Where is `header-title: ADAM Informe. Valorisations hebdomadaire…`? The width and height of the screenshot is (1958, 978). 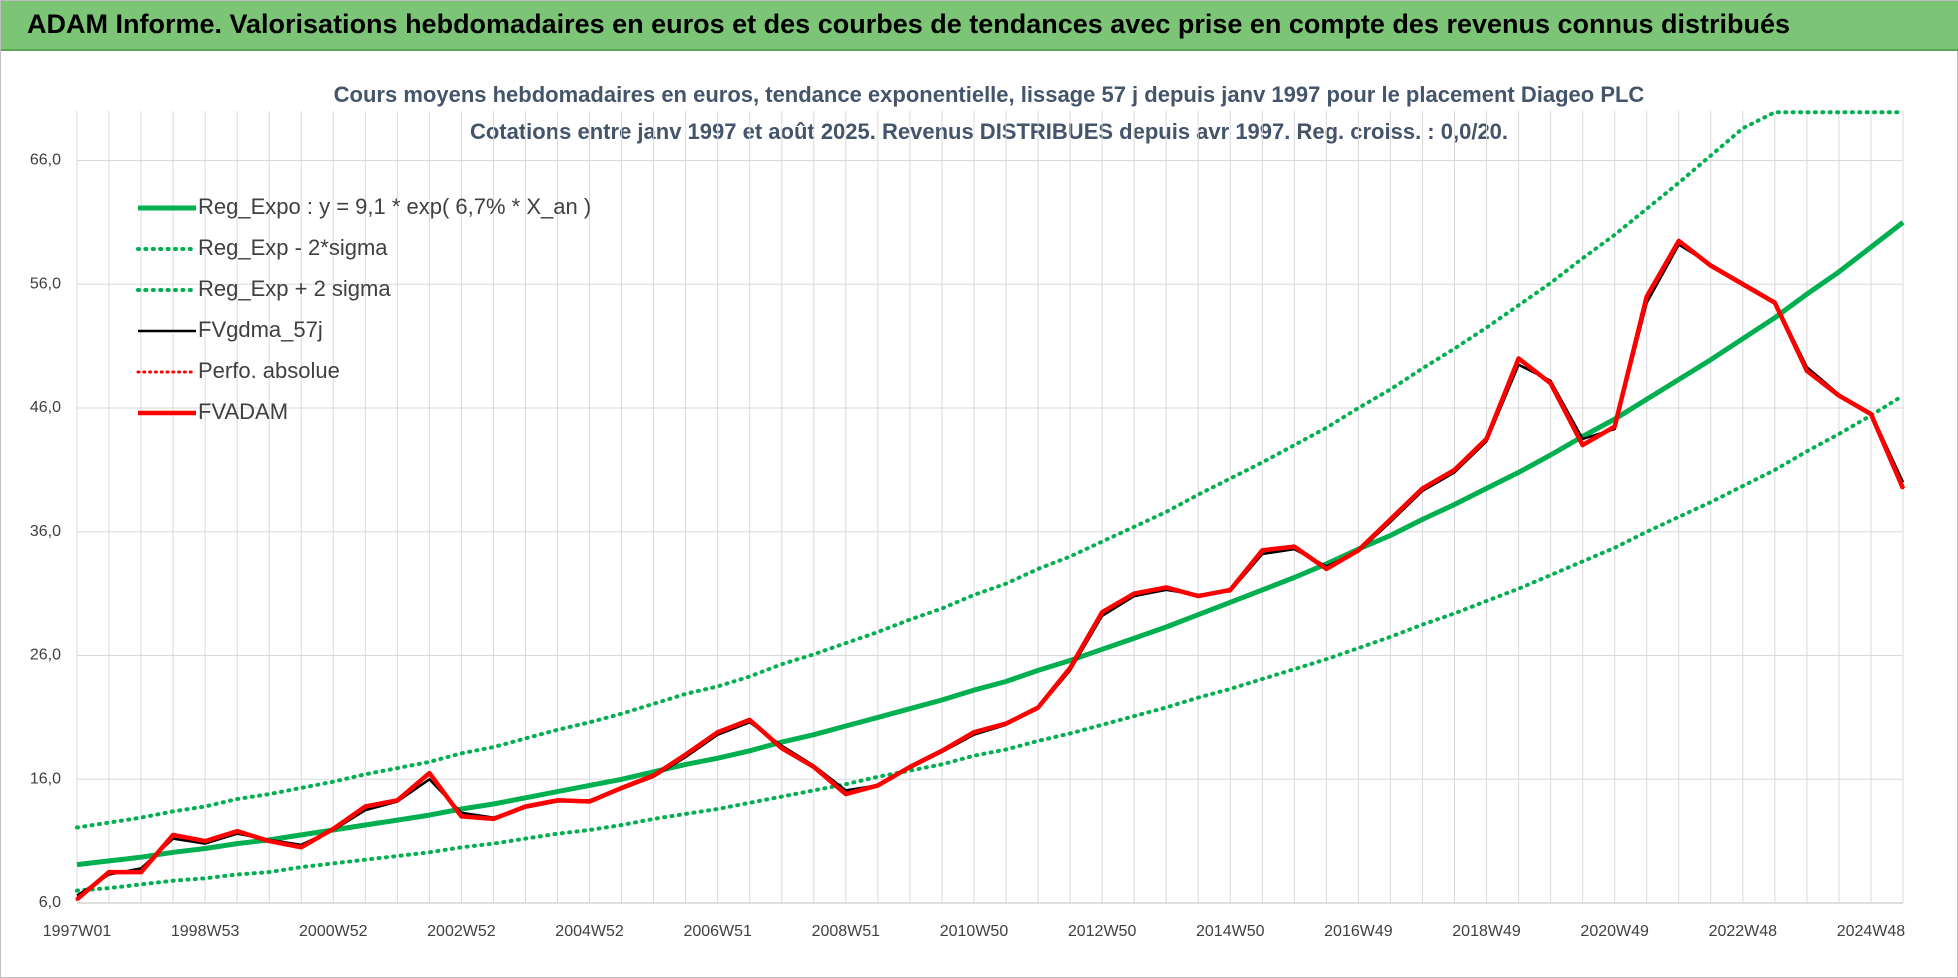
header-title: ADAM Informe. Valorisations hebdomadaire… is located at coordinates (909, 24).